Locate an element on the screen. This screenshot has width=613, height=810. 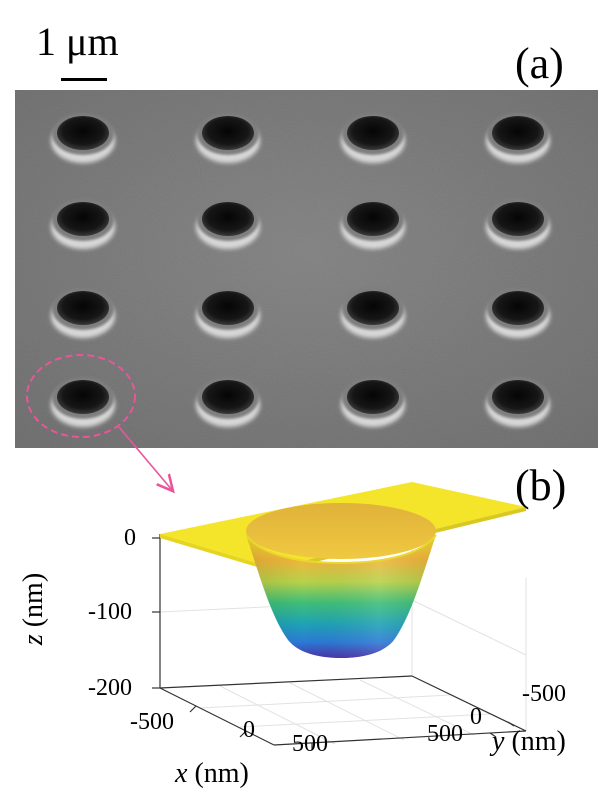
pointer-arrow is located at coordinates (144, 457).